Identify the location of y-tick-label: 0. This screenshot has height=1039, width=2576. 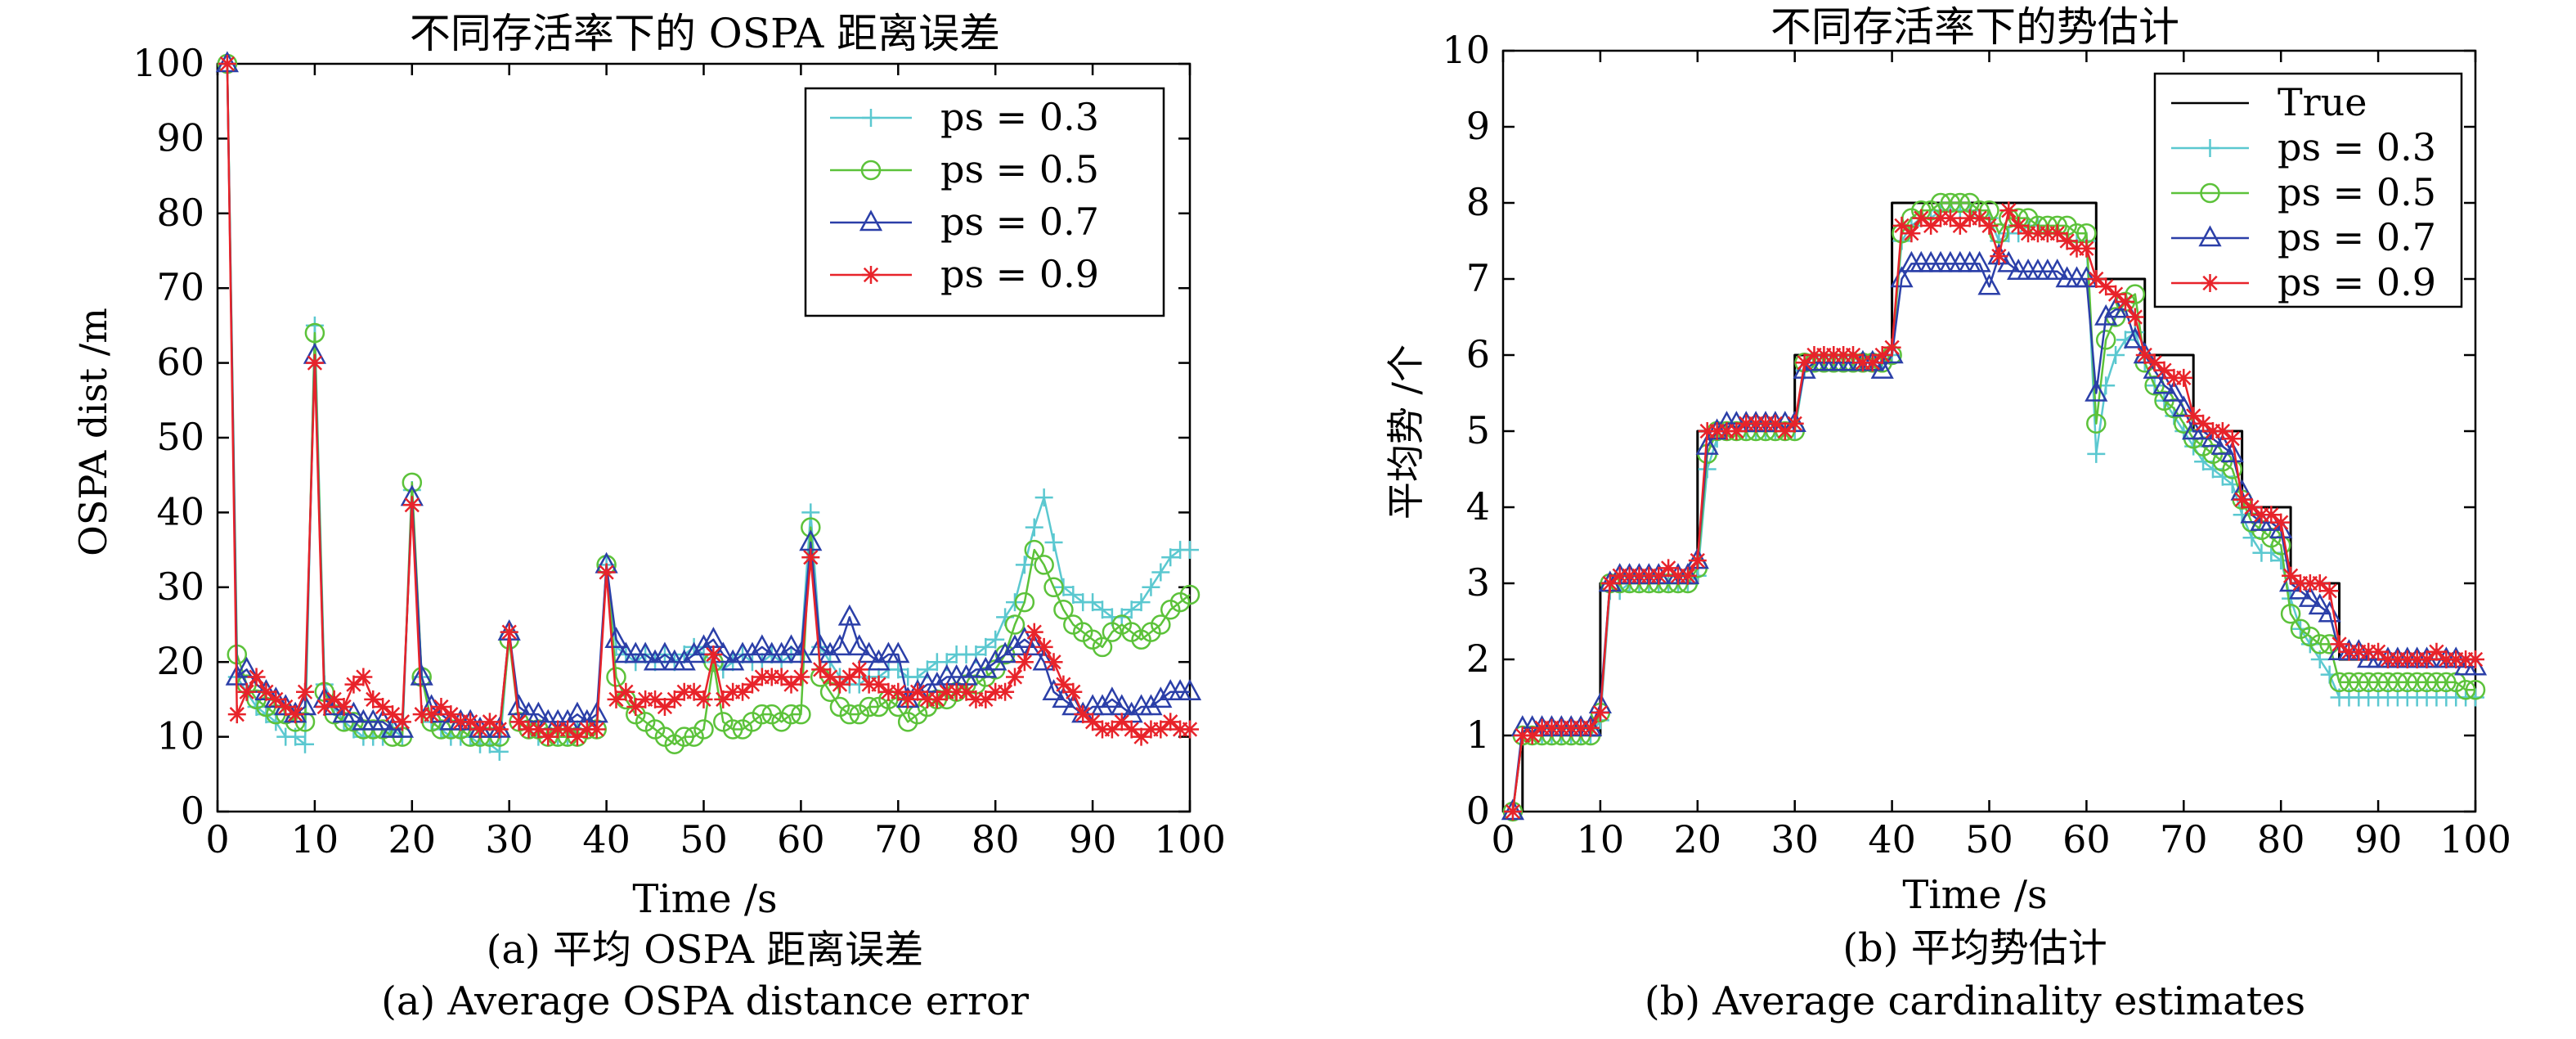
(1478, 811).